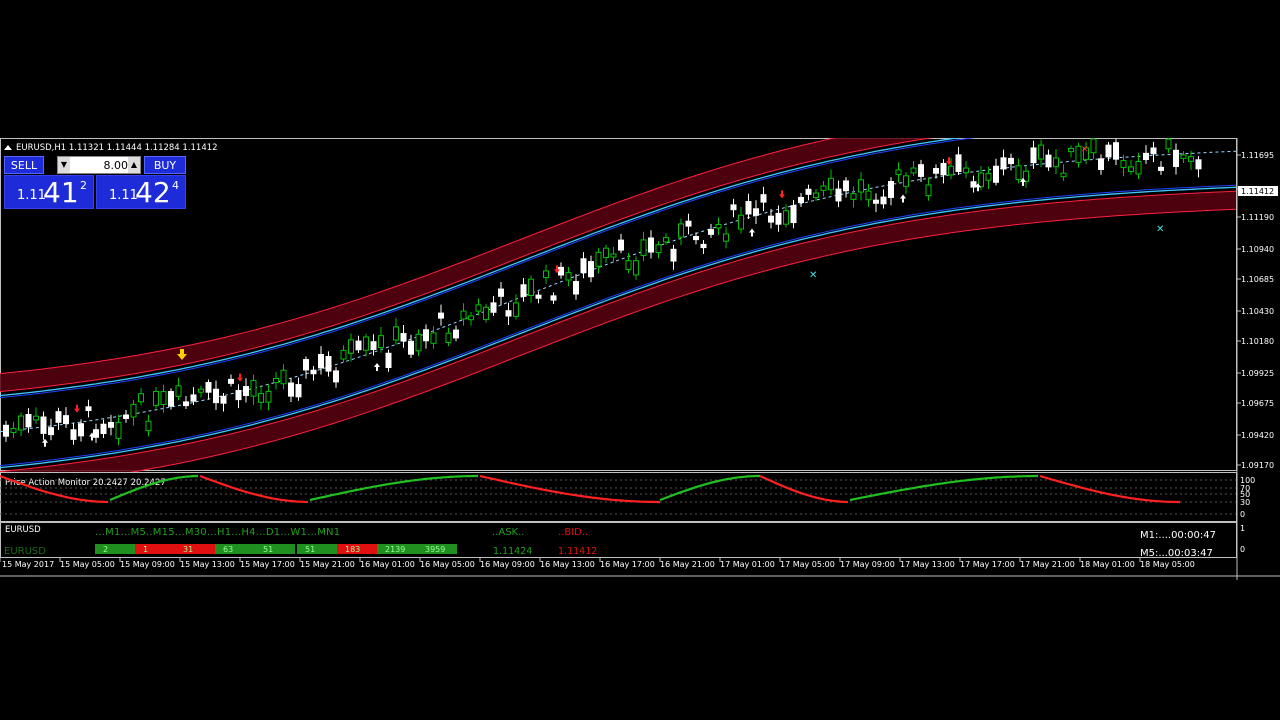 The height and width of the screenshot is (720, 1280). What do you see at coordinates (188, 549) in the screenshot?
I see `mtf-cell-value: 31` at bounding box center [188, 549].